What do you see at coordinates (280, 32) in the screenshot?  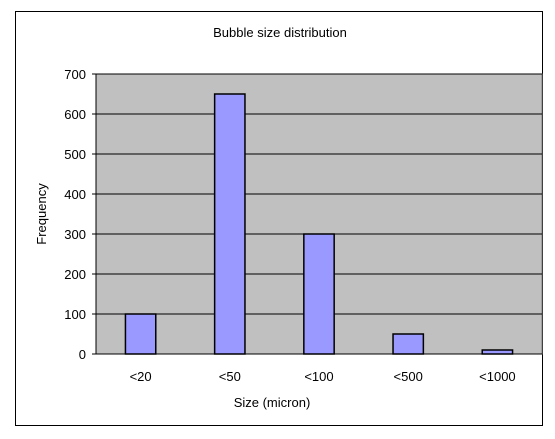 I see `chart-title: Bubble size distribution` at bounding box center [280, 32].